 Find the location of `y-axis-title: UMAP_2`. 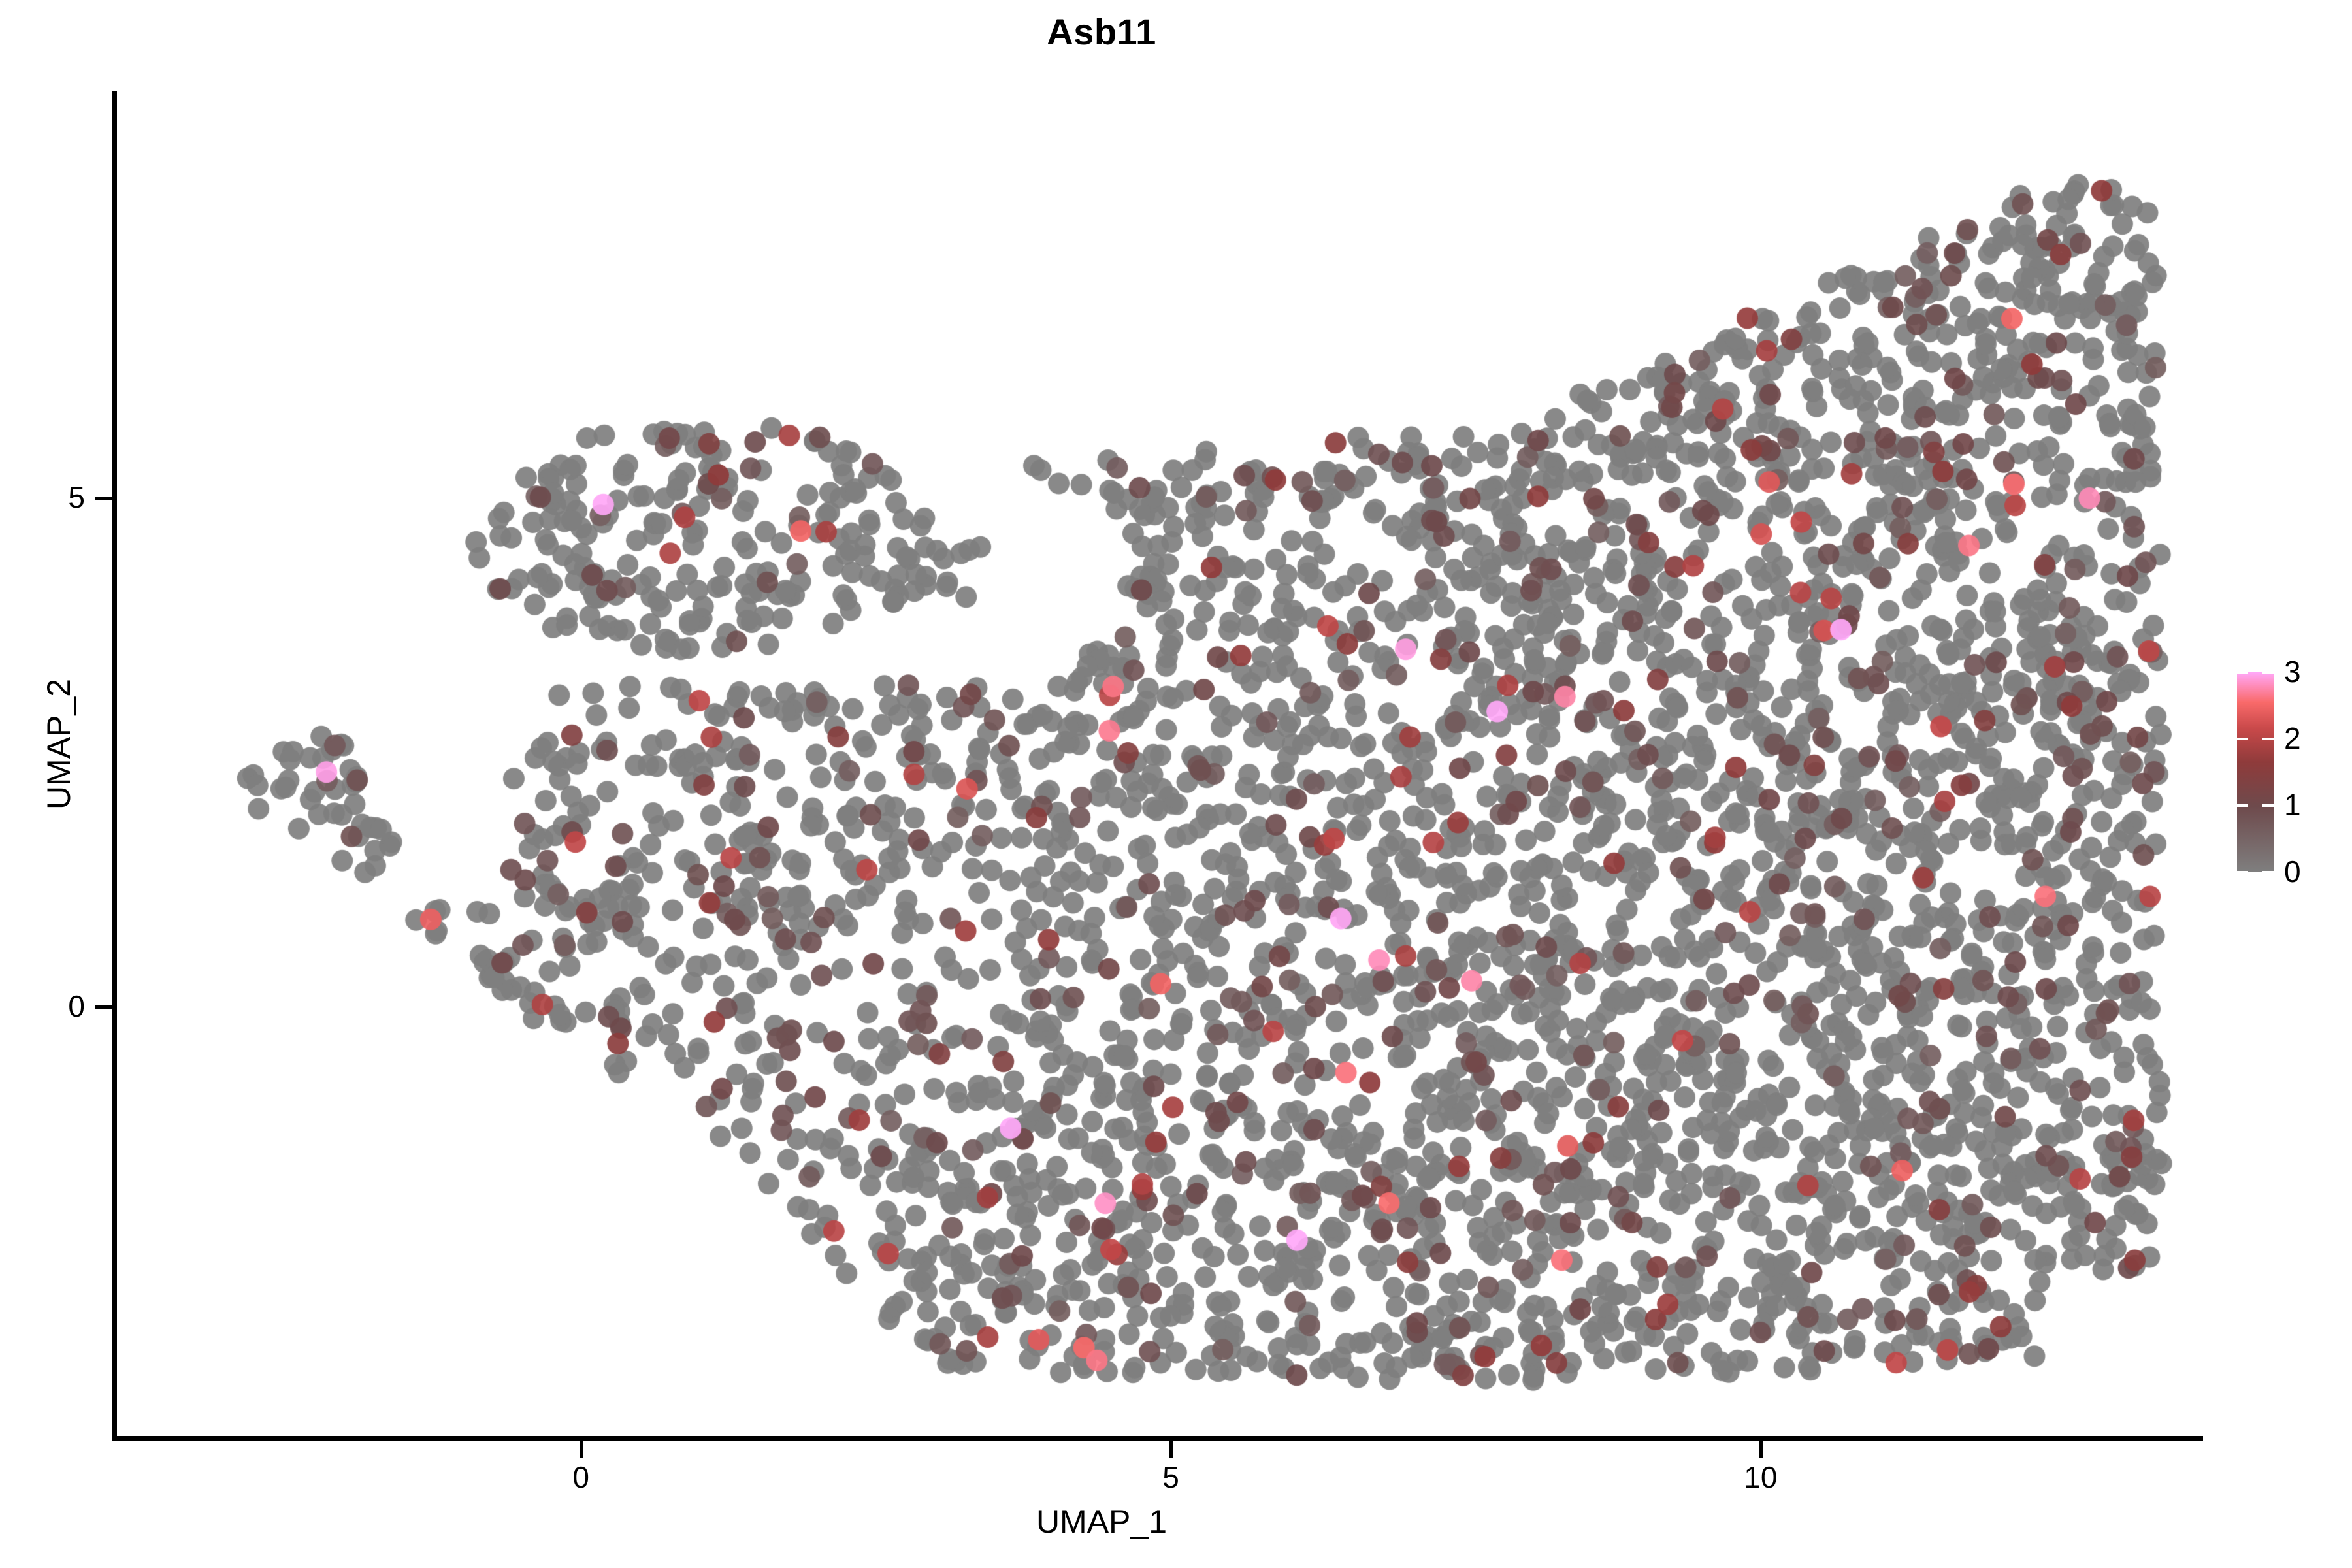

y-axis-title: UMAP_2 is located at coordinates (59, 744).